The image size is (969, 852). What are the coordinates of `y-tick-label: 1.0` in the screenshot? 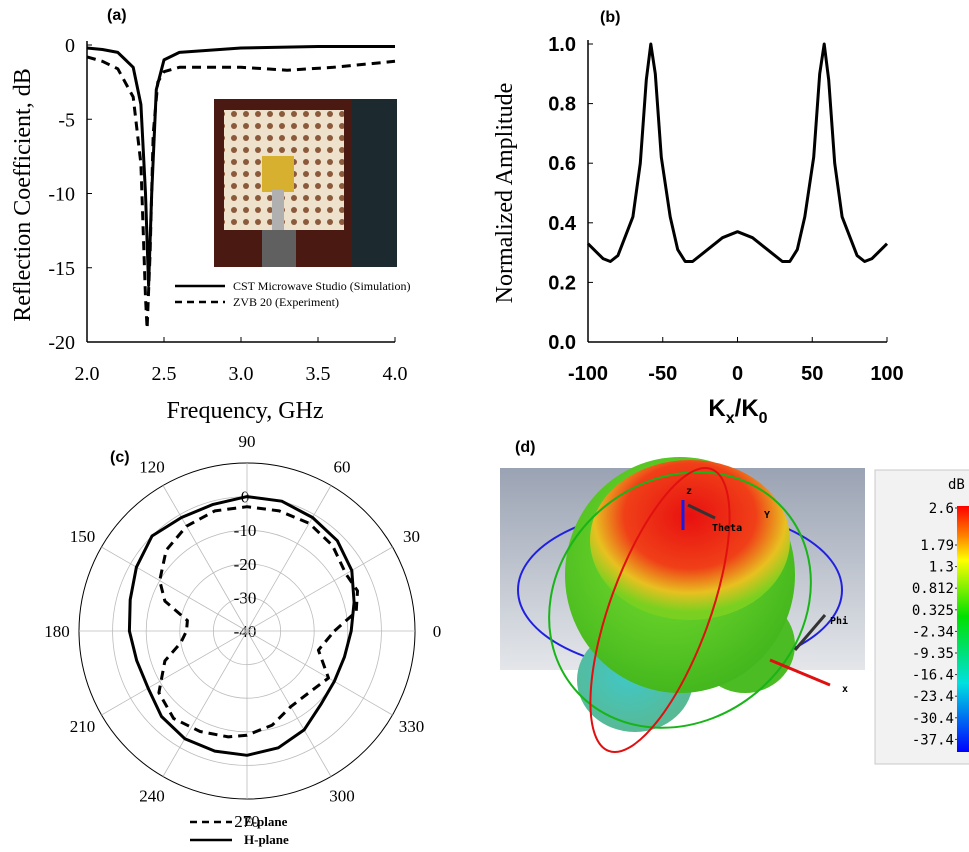 It's located at (562, 45).